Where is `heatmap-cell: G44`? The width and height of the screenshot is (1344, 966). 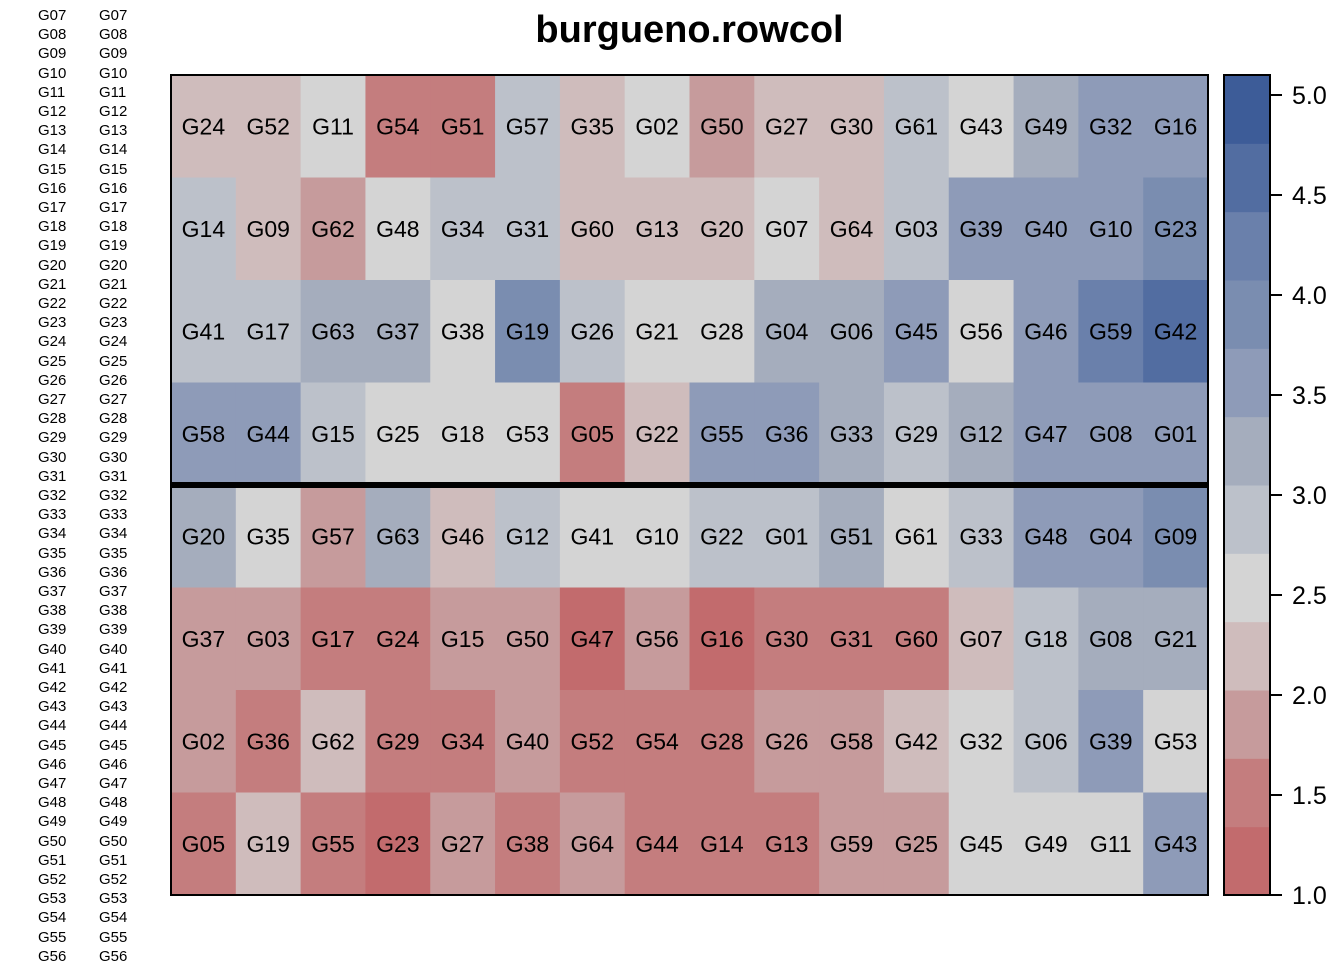
heatmap-cell: G44 is located at coordinates (657, 844).